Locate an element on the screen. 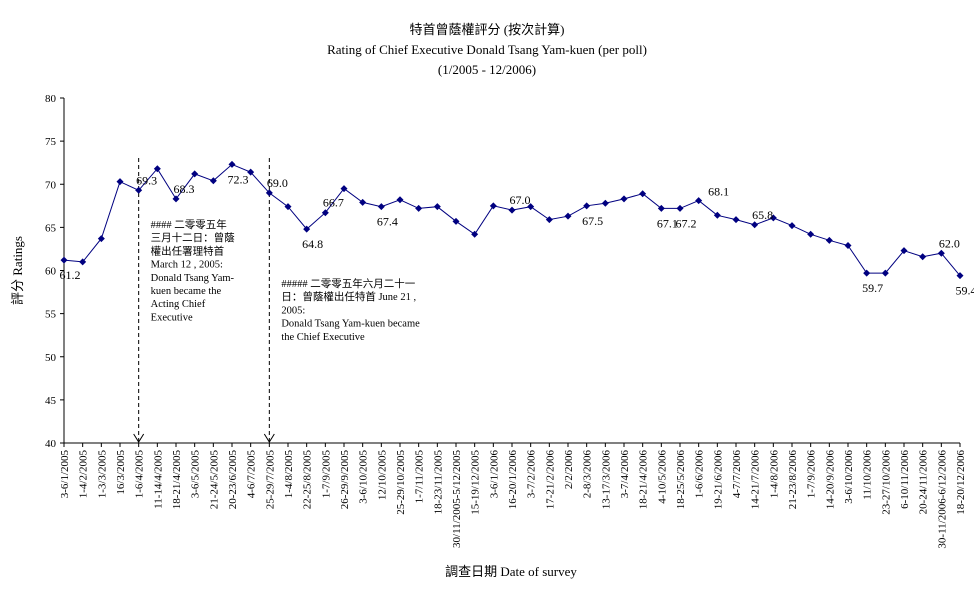 The height and width of the screenshot is (599, 974). x-tick-label: 30/11/2005-5/12/2005 is located at coordinates (457, 499).